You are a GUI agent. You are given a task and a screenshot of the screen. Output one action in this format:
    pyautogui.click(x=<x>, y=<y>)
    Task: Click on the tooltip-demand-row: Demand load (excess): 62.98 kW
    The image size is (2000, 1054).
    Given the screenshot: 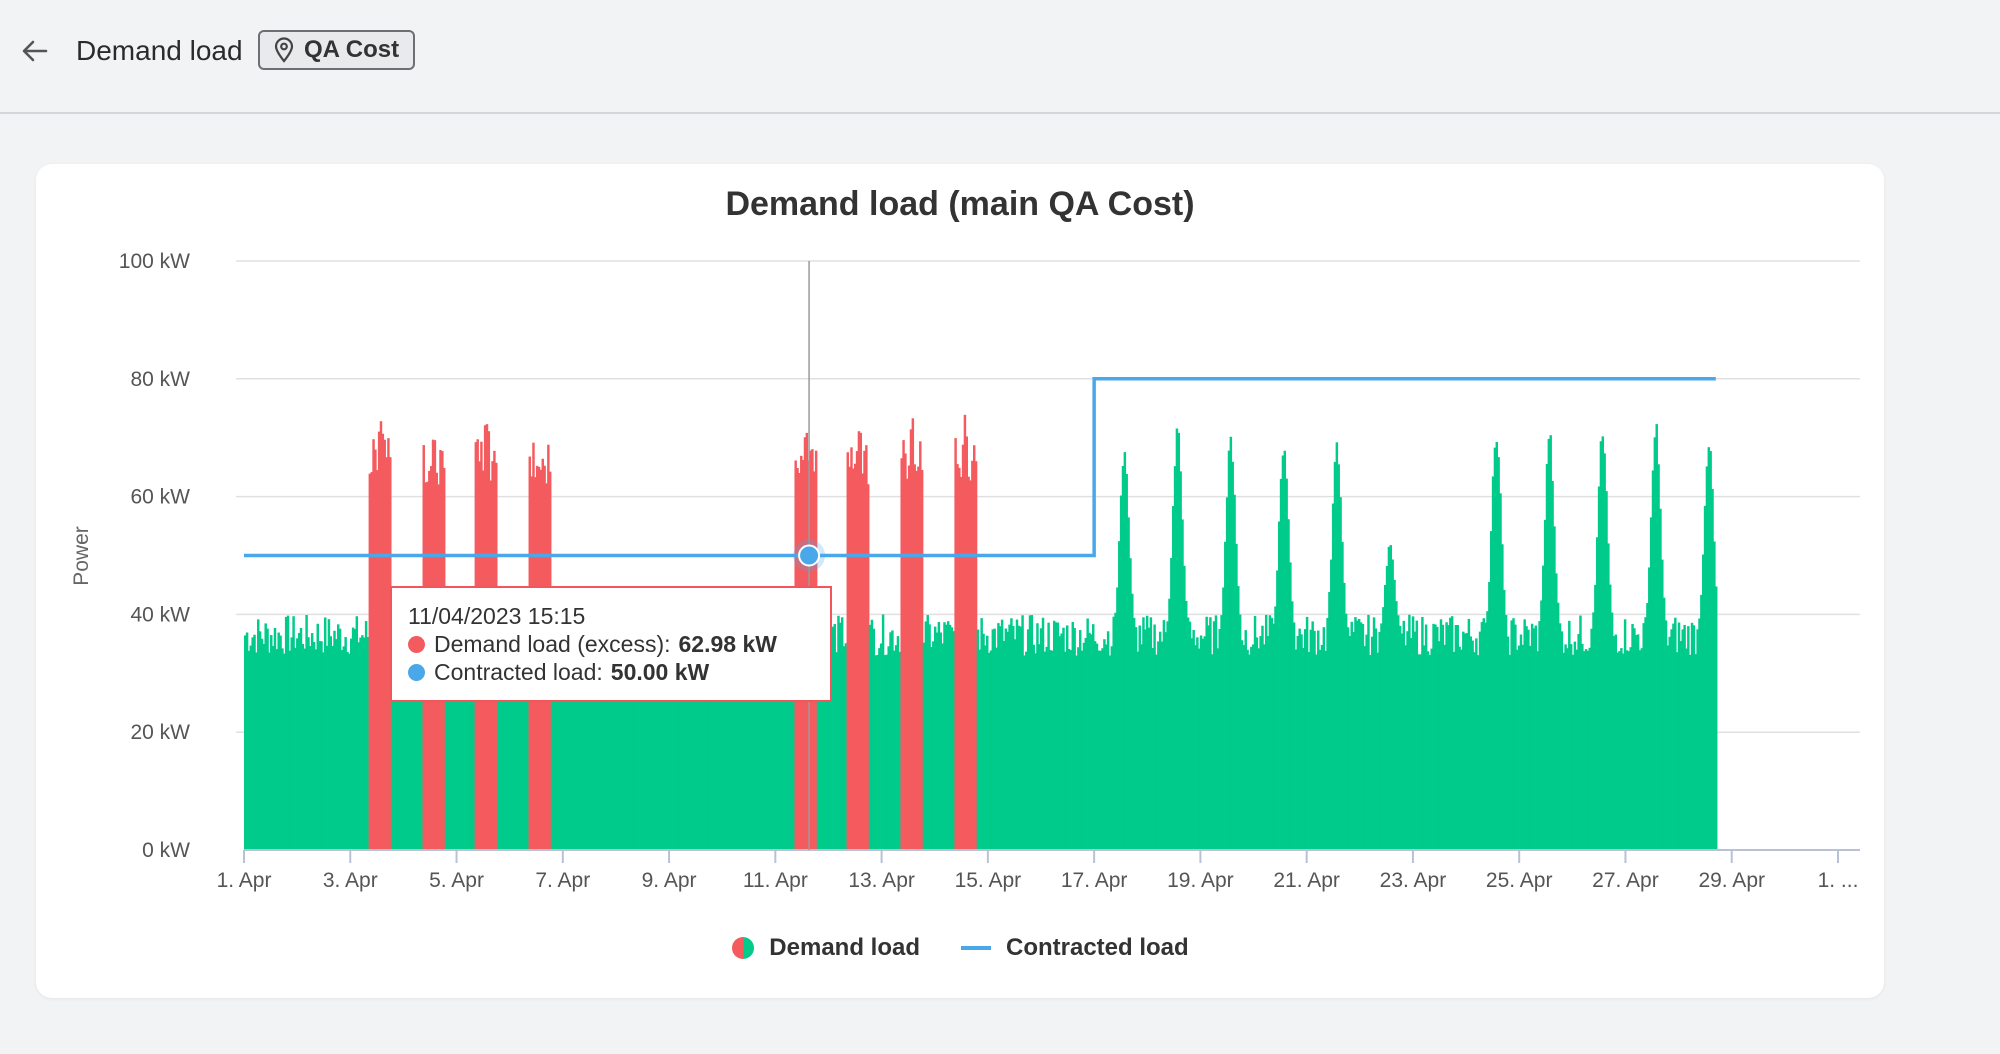 What is the action you would take?
    pyautogui.click(x=611, y=644)
    